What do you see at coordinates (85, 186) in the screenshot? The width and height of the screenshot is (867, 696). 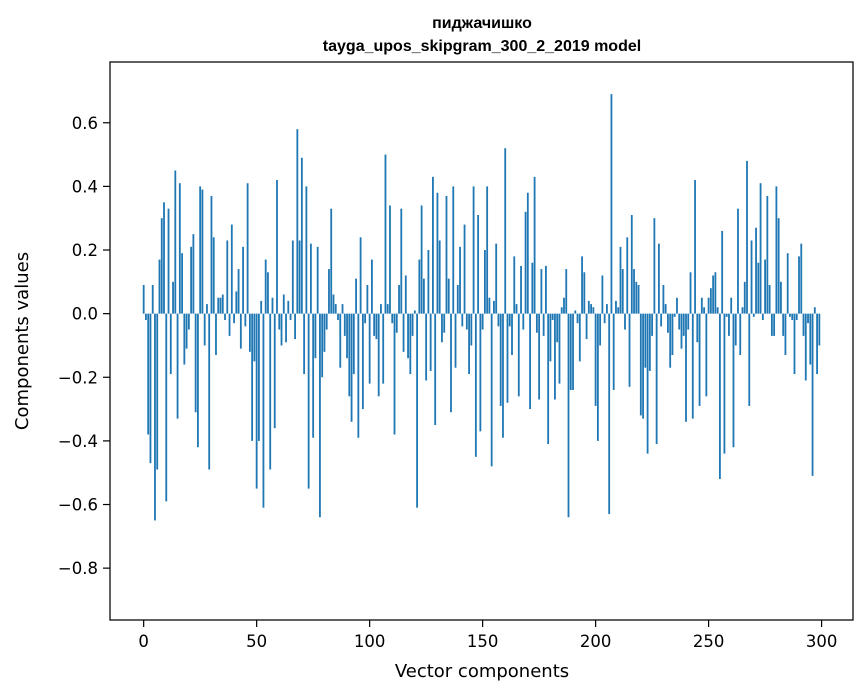 I see `y-tick-label: 0.4` at bounding box center [85, 186].